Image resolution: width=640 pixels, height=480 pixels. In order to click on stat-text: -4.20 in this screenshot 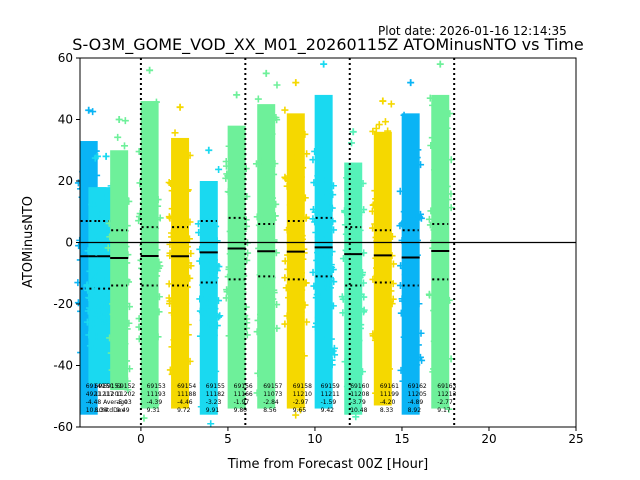, I will do `click(388, 402)`.